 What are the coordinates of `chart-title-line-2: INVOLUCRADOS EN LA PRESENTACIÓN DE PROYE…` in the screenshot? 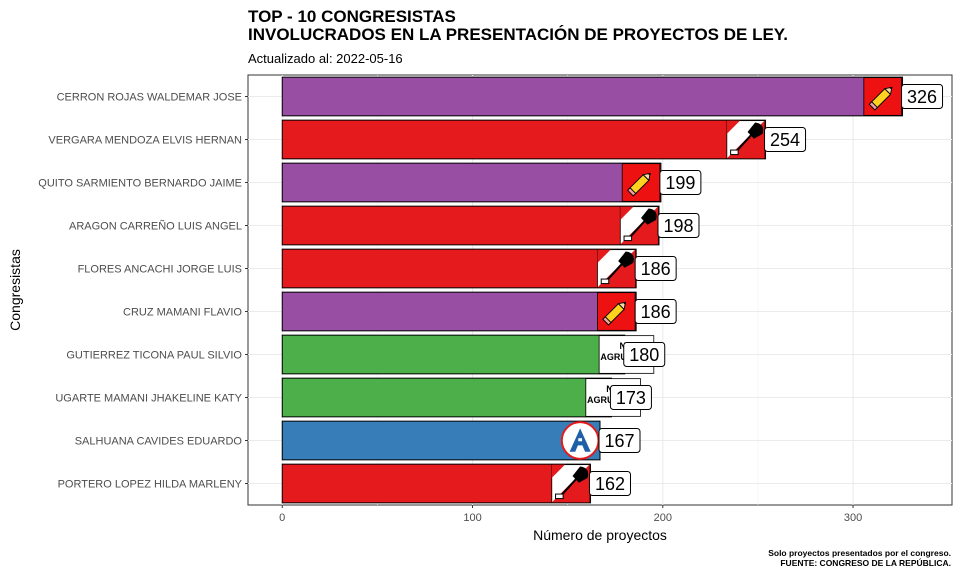 It's located at (518, 34).